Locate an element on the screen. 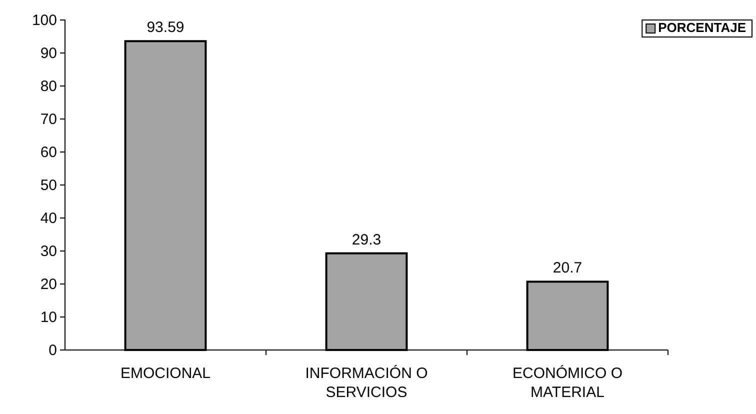  y-tick-label: 30 is located at coordinates (48, 251).